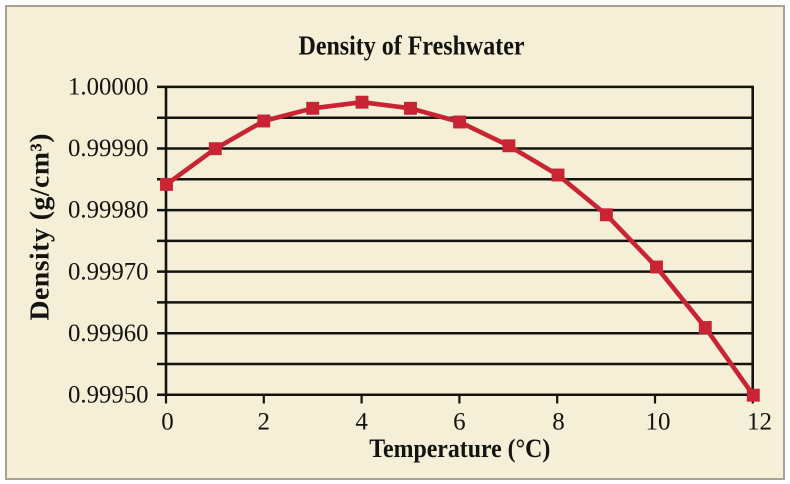 The height and width of the screenshot is (484, 790). I want to click on svg-text: 0.99950, so click(108, 395).